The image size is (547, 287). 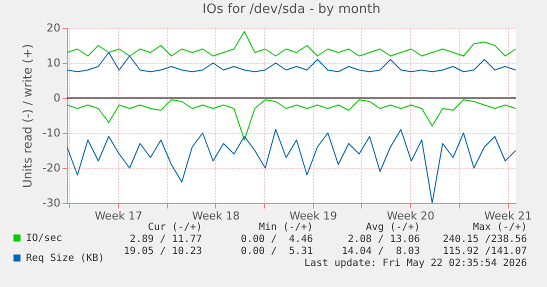 What do you see at coordinates (166, 239) in the screenshot?
I see `text: 2.89 / 11.77` at bounding box center [166, 239].